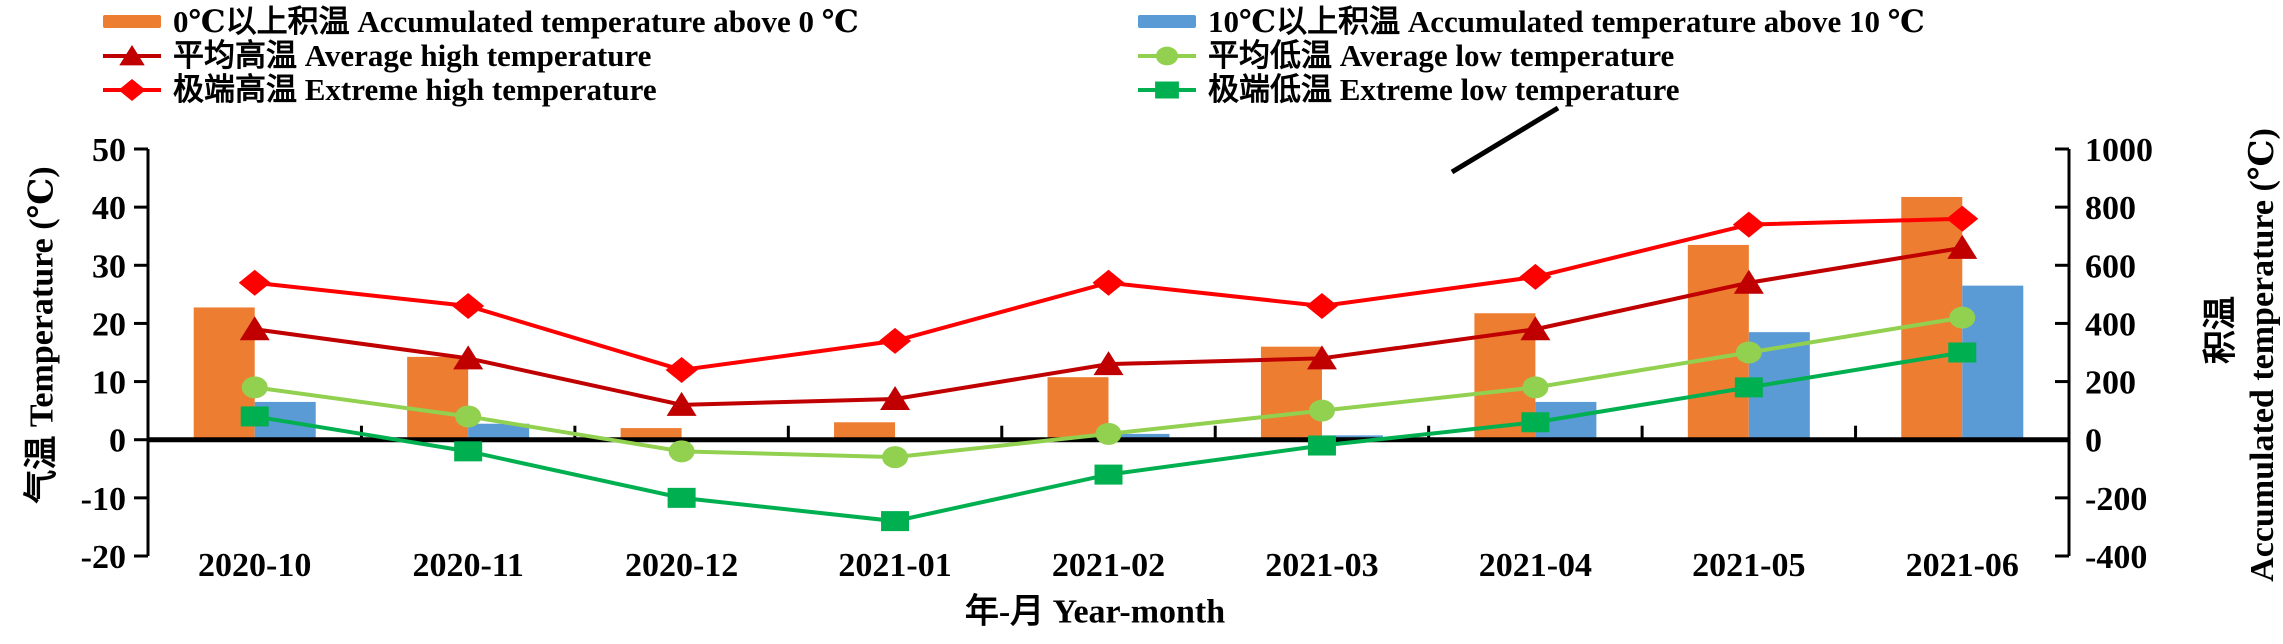 This screenshot has width=2283, height=644. Describe the element at coordinates (1748, 565) in the screenshot. I see `x-tick-label: 2021-05` at that location.